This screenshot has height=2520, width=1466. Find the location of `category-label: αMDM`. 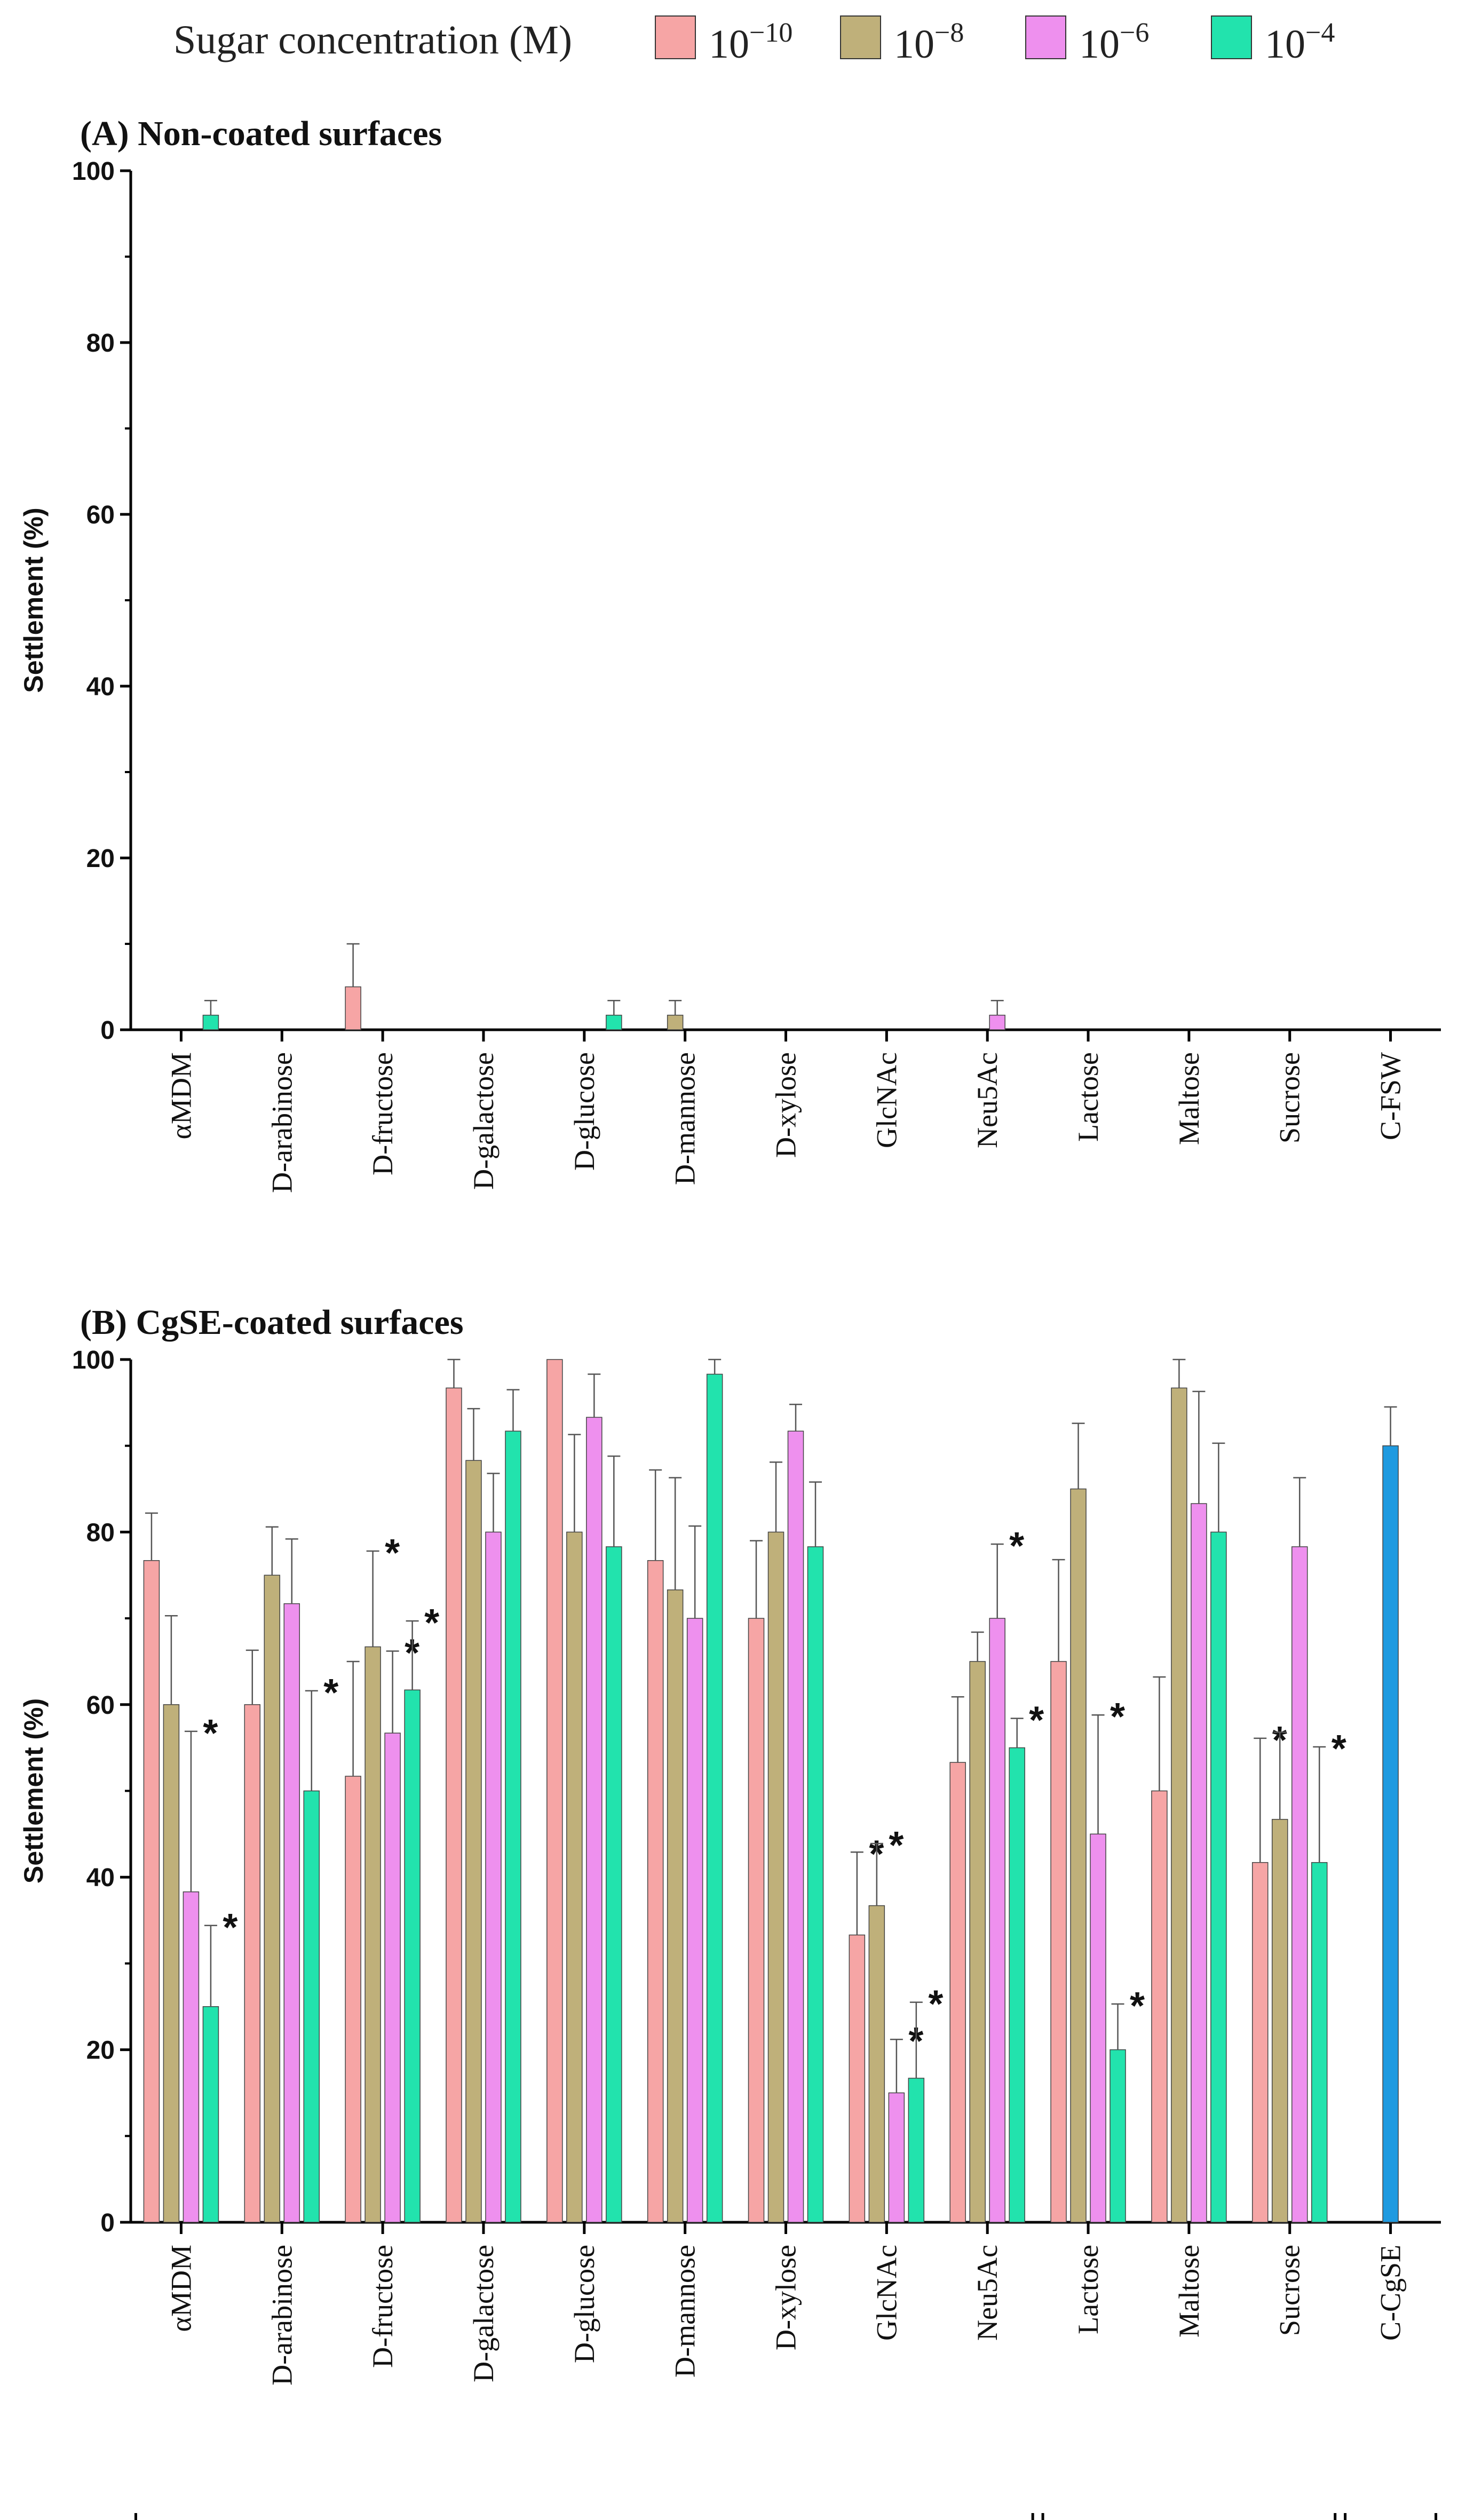

category-label: αMDM is located at coordinates (181, 1095).